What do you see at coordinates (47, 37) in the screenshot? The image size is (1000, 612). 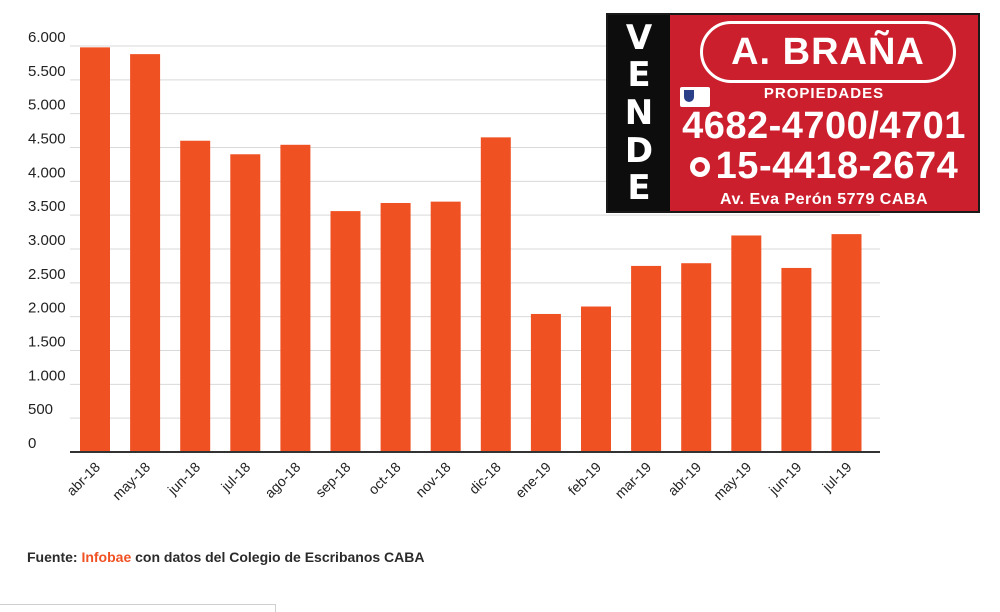 I see `y-tick-label: 6.000` at bounding box center [47, 37].